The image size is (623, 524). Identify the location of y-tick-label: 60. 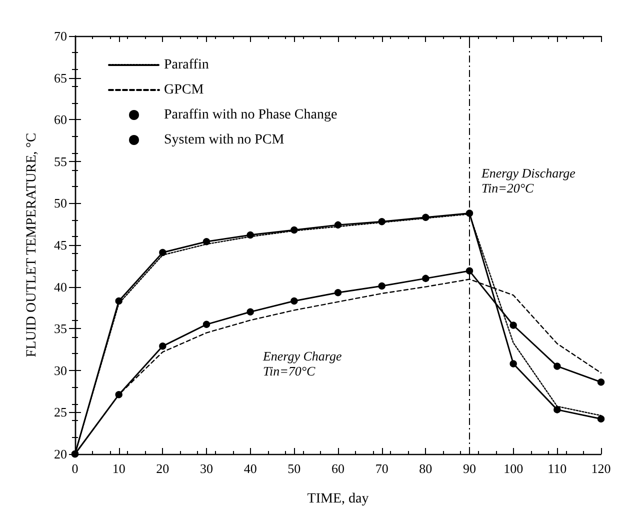
(60, 120).